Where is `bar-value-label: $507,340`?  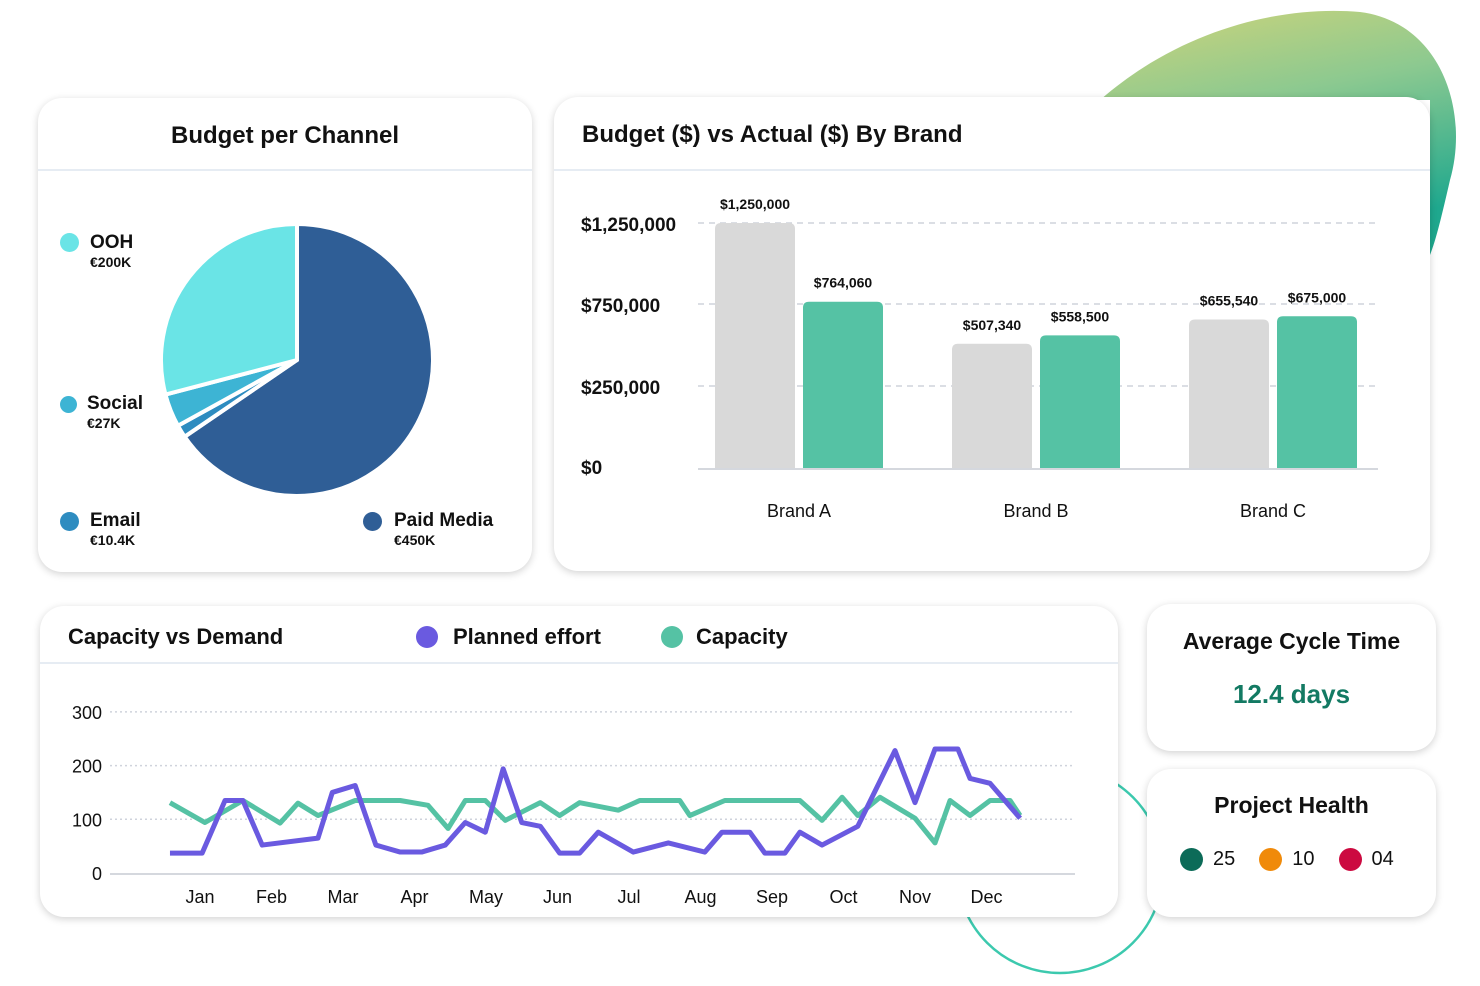
bar-value-label: $507,340 is located at coordinates (992, 325).